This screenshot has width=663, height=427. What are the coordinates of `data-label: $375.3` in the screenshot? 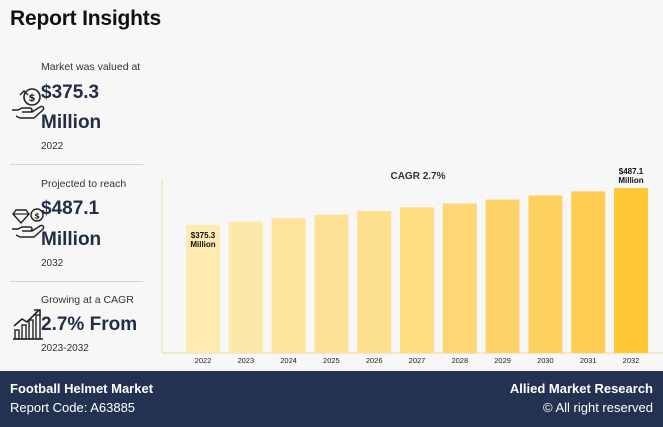 It's located at (203, 235).